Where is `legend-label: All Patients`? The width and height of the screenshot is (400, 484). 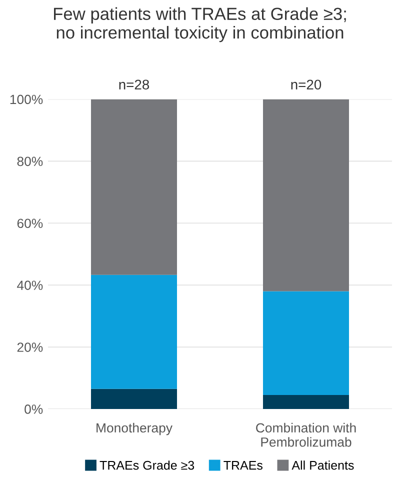 legend-label: All Patients is located at coordinates (323, 465).